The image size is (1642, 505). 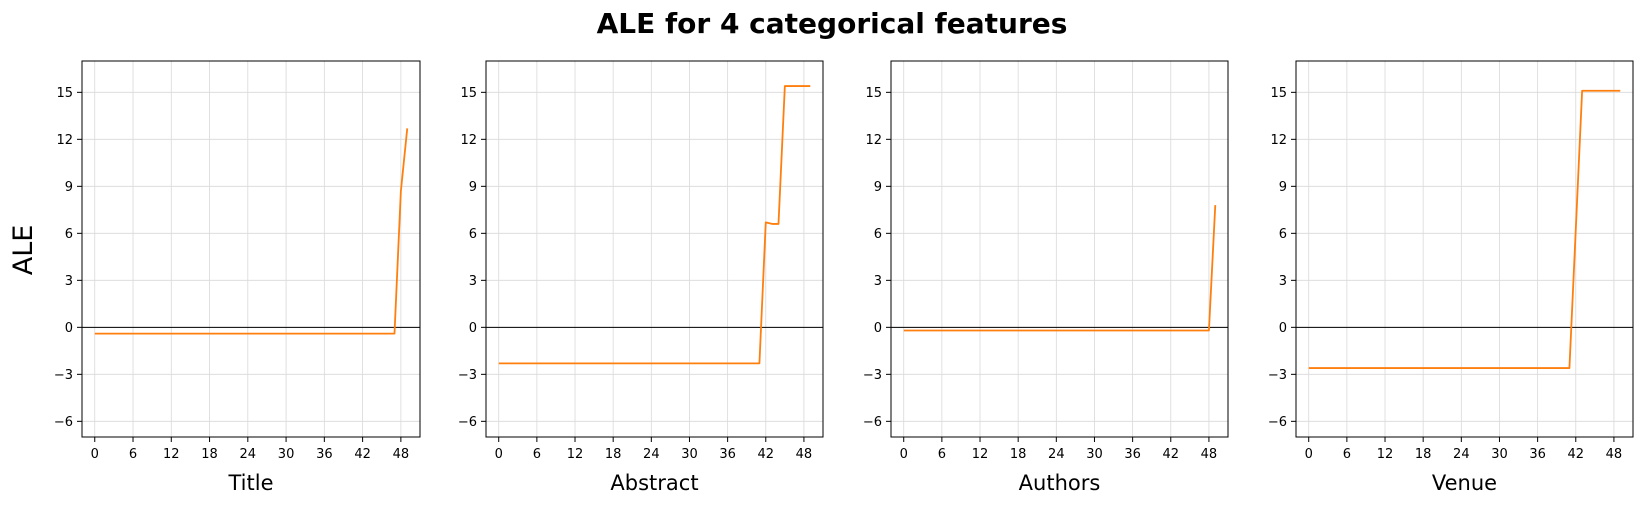 I want to click on x-axis-label: Title, so click(x=250, y=483).